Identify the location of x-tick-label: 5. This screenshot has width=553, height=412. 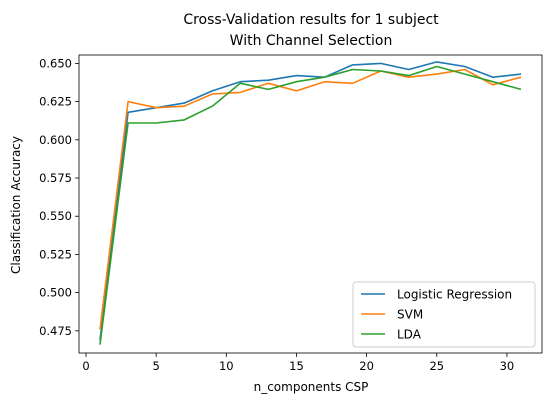
(156, 366).